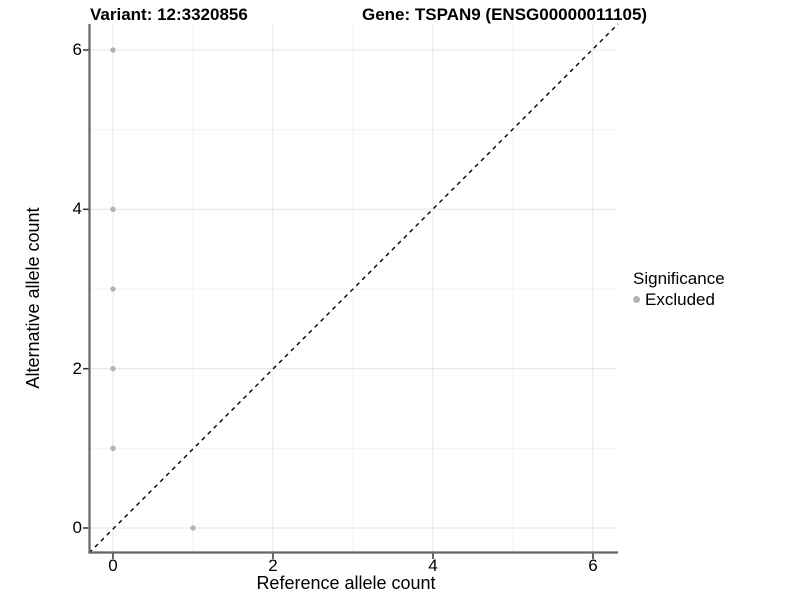 This screenshot has height=600, width=800. Describe the element at coordinates (77, 49) in the screenshot. I see `y-tick-label-6: 6` at that location.